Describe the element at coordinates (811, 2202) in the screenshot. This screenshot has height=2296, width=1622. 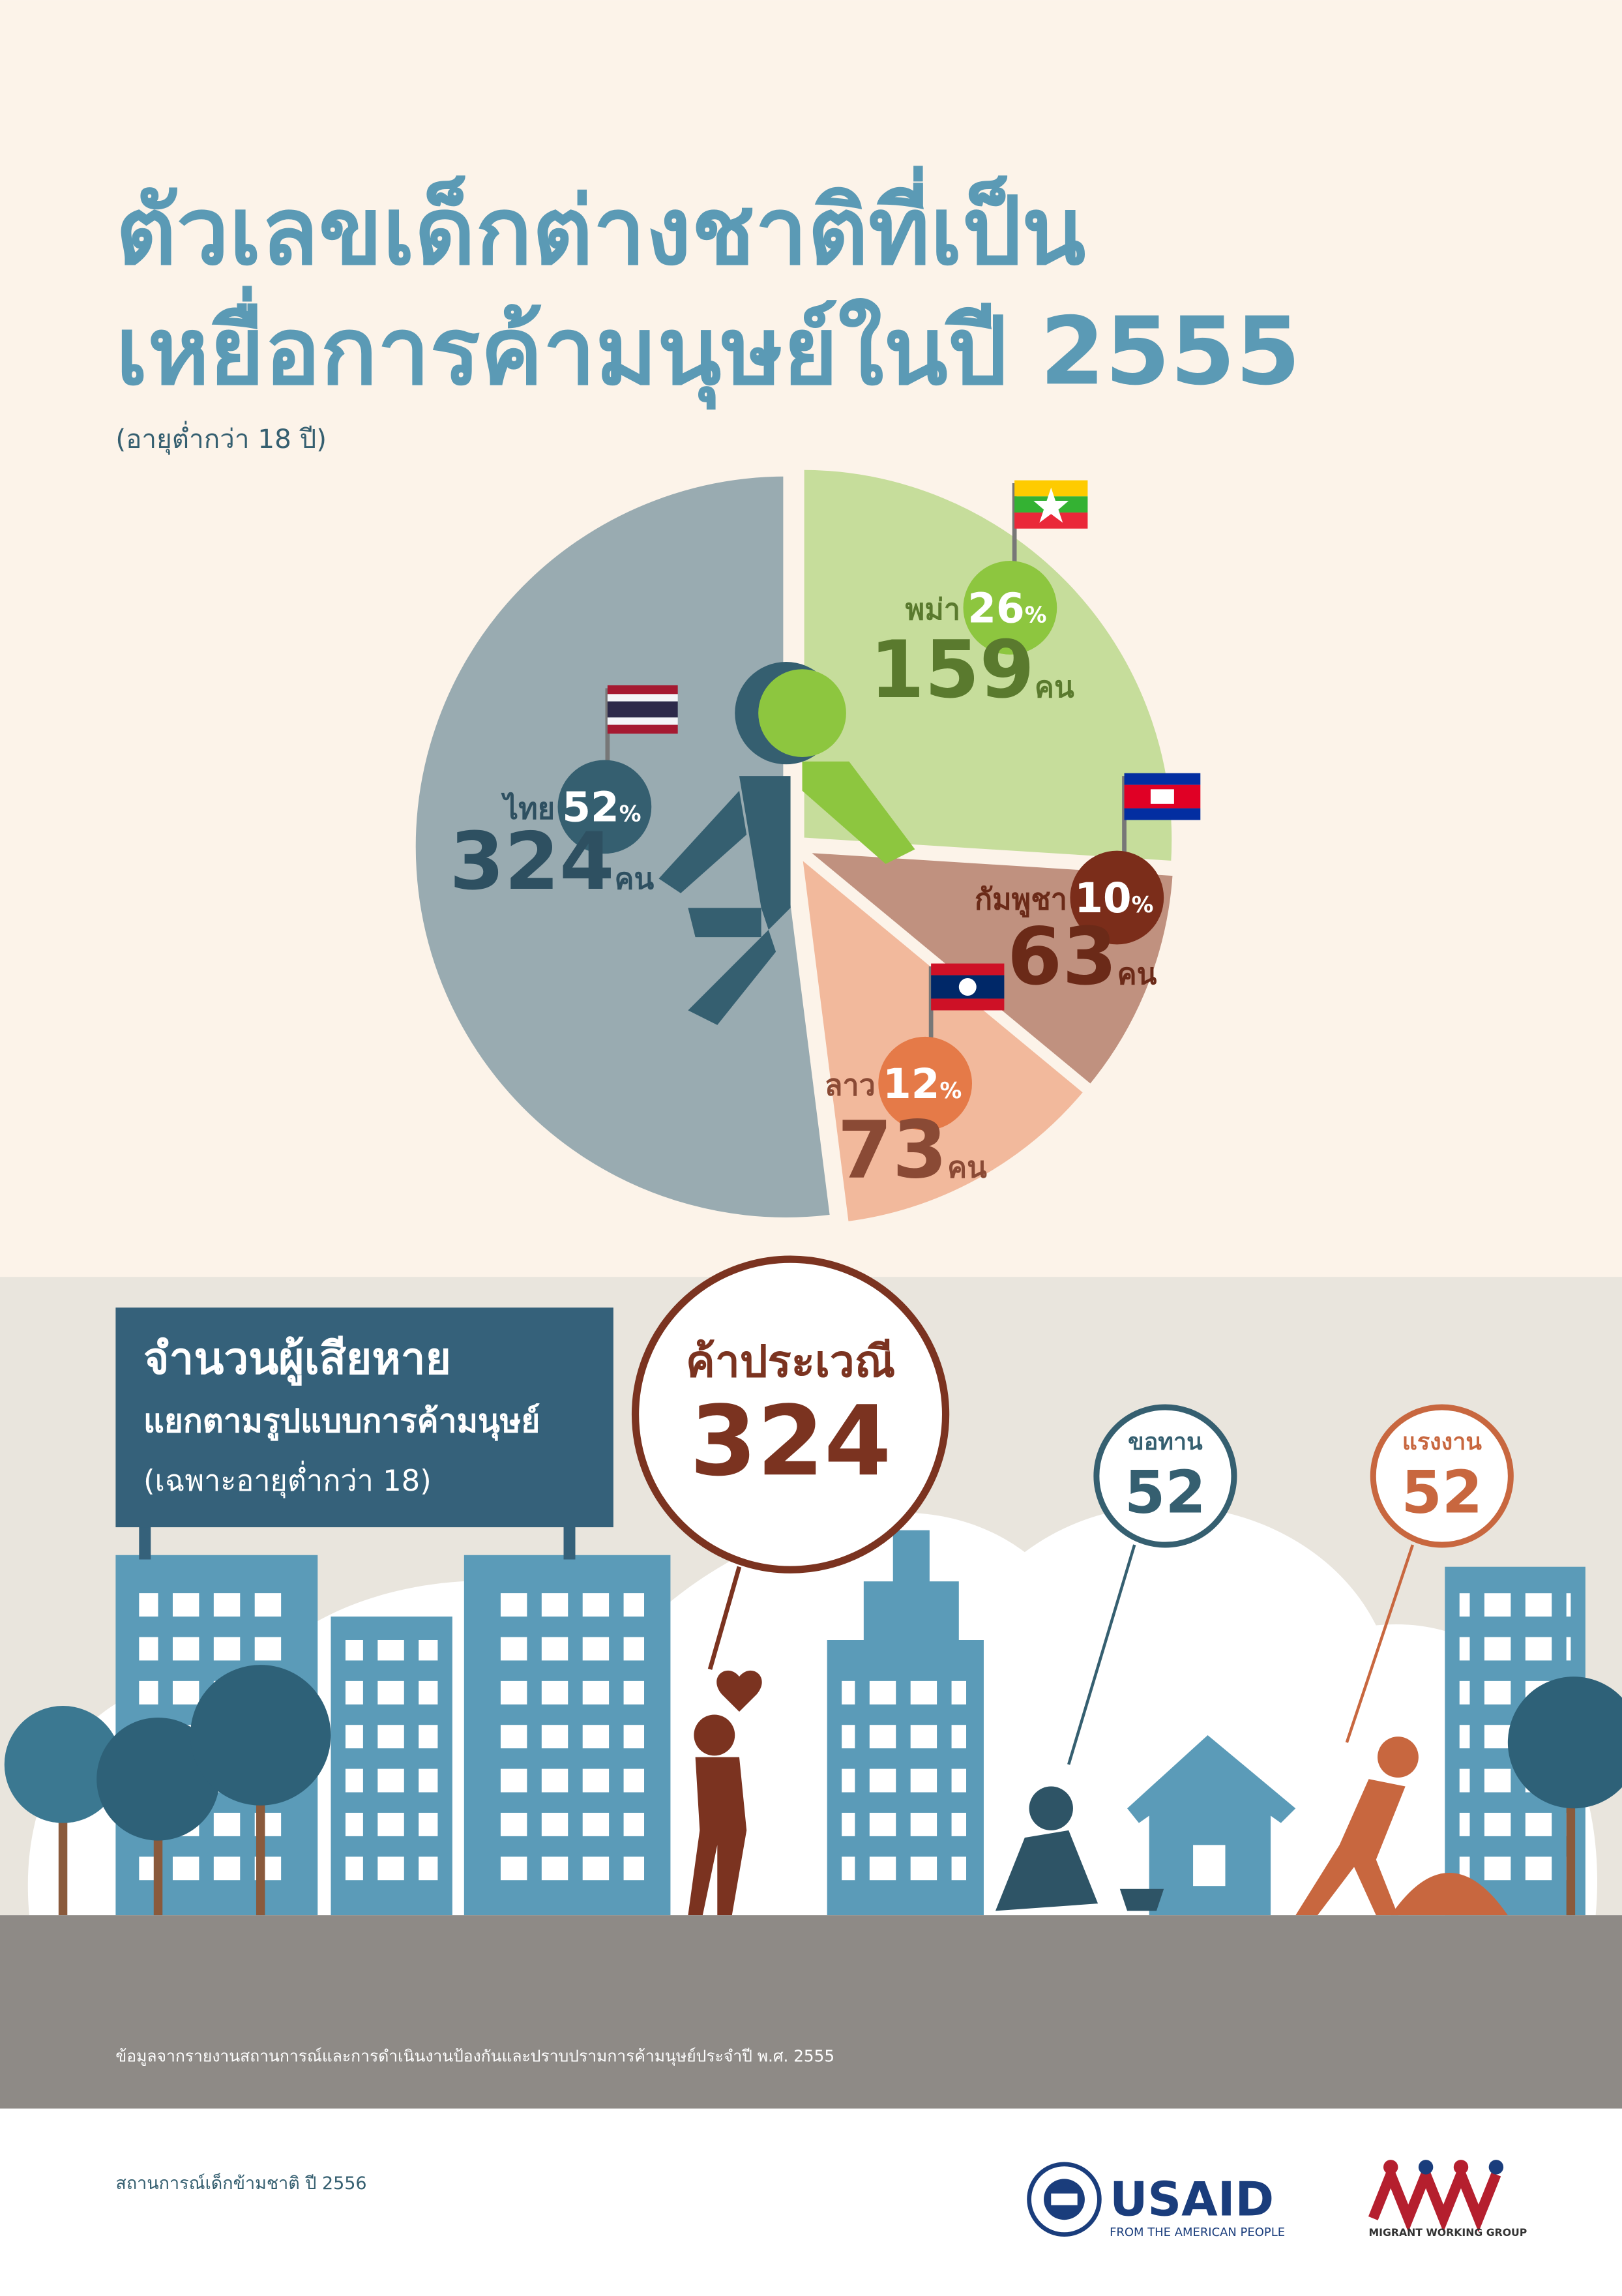
I see `footer-background` at that location.